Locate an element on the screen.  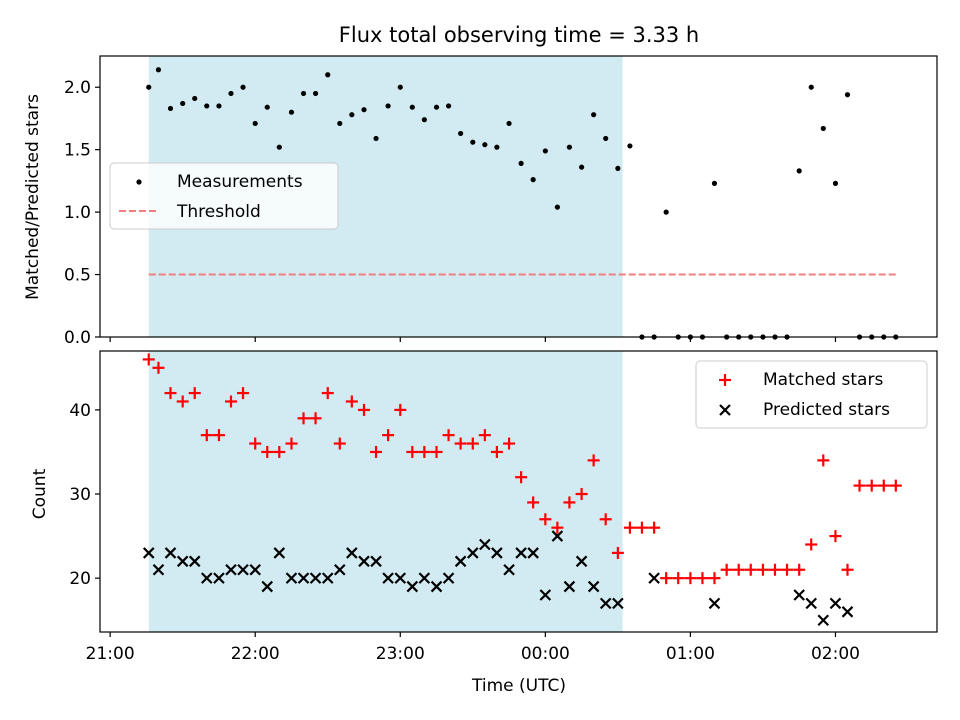
x-axis-label: Time (UTC) is located at coordinates (518, 686).